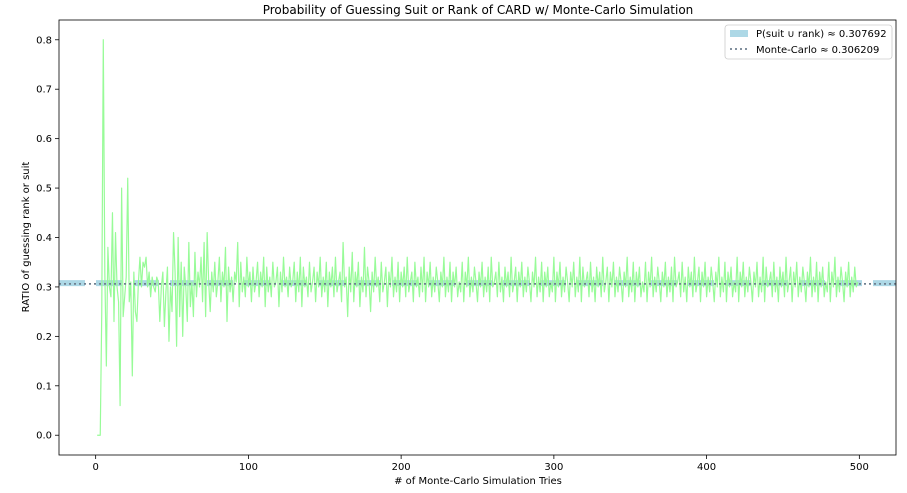 The width and height of the screenshot is (907, 493). I want to click on x-tick-label: 0, so click(95, 467).